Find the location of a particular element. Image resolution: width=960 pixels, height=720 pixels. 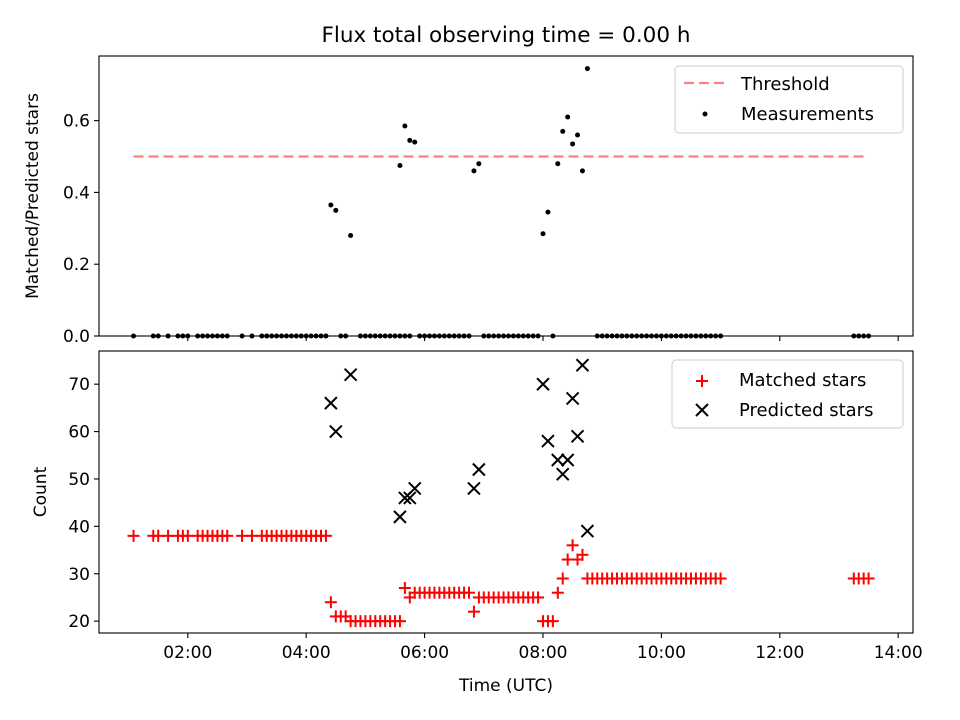

legend-threshold-label: Threshold is located at coordinates (785, 84).